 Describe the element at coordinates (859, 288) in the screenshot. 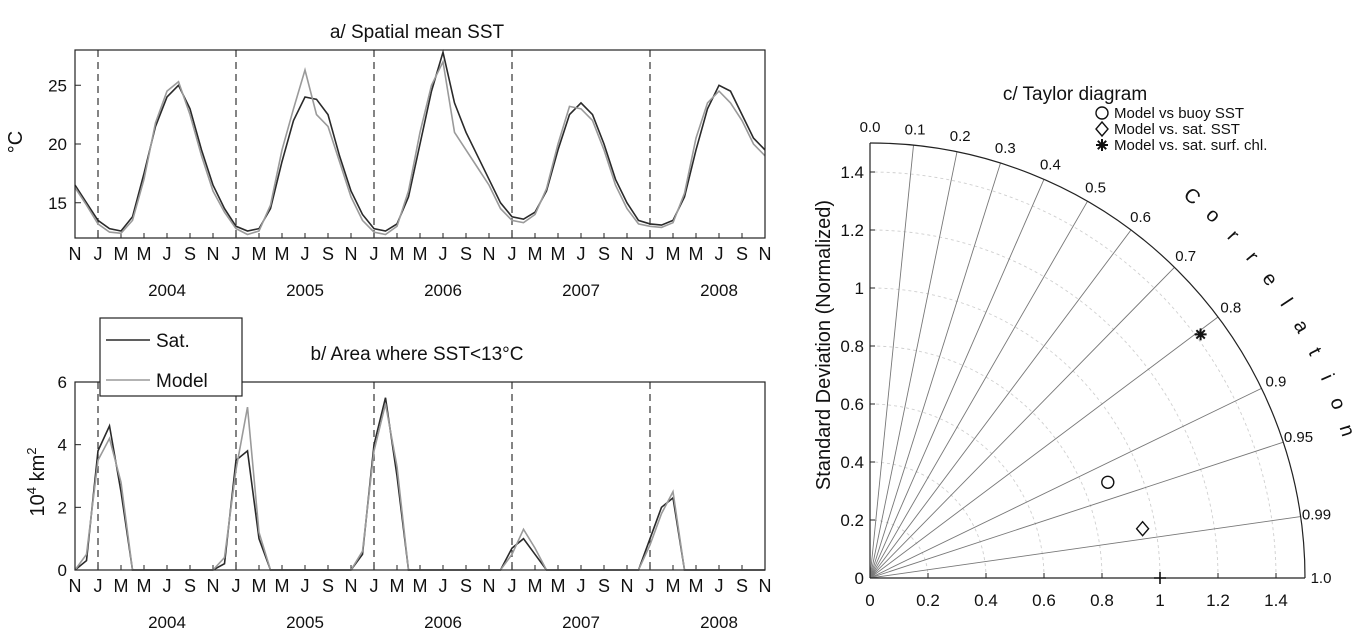

I see `y-tick-label: 1` at that location.